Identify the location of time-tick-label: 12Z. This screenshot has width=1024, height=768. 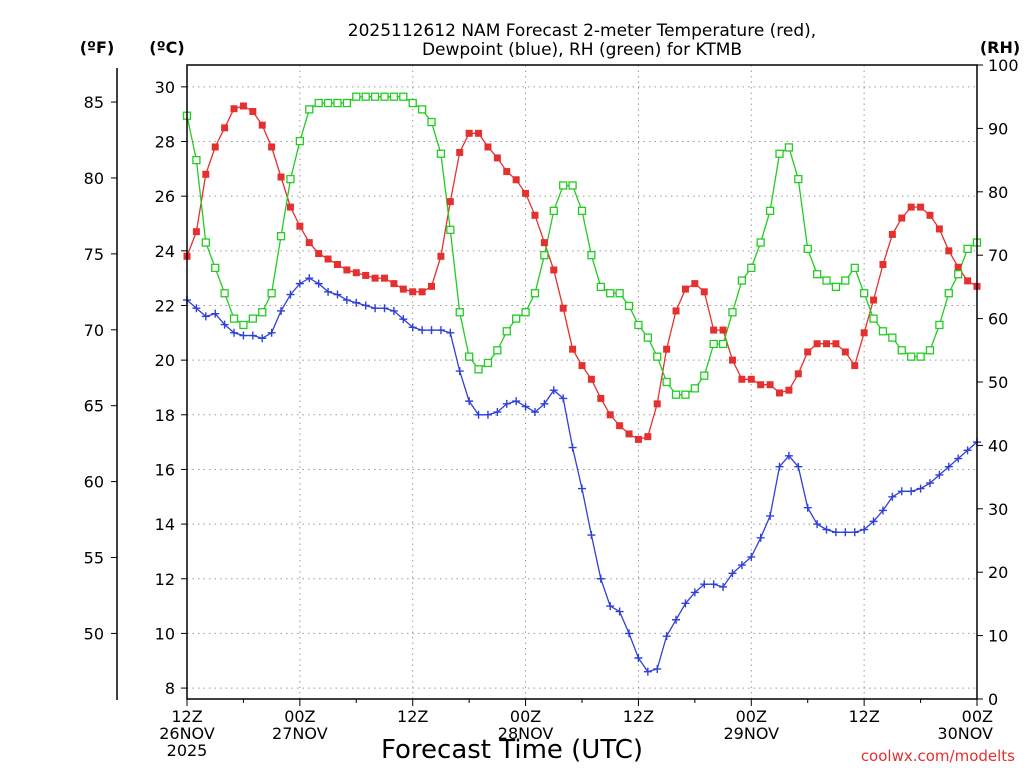
(863, 716).